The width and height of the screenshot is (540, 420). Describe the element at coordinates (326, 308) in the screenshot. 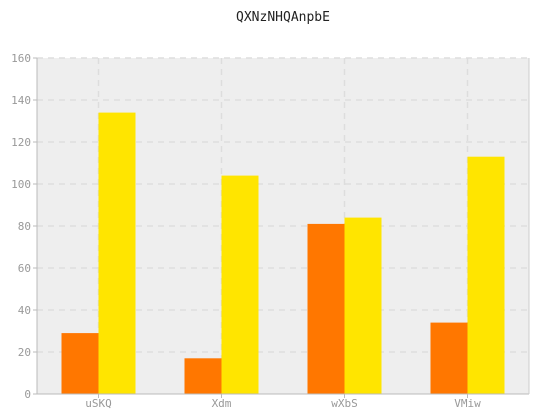

I see `bar-series1-wXbS` at that location.